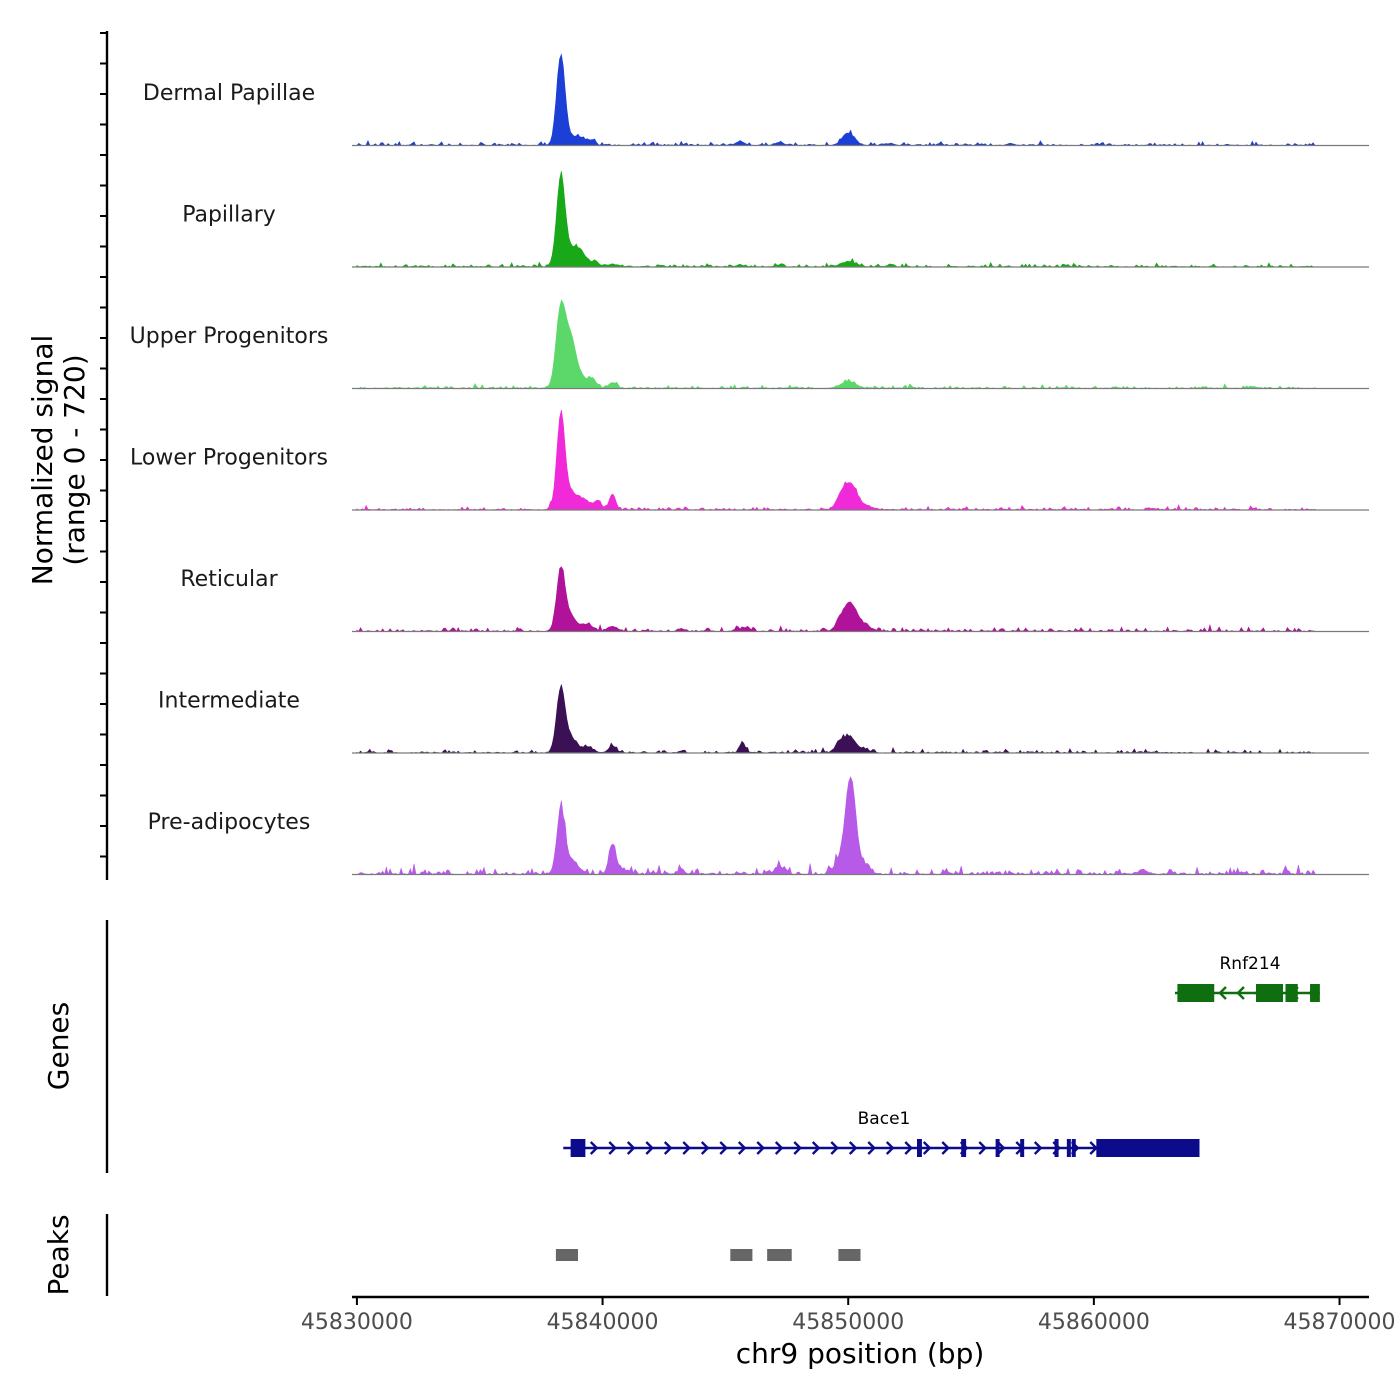  Describe the element at coordinates (603, 1322) in the screenshot. I see `x-tick-label: 45840000` at that location.